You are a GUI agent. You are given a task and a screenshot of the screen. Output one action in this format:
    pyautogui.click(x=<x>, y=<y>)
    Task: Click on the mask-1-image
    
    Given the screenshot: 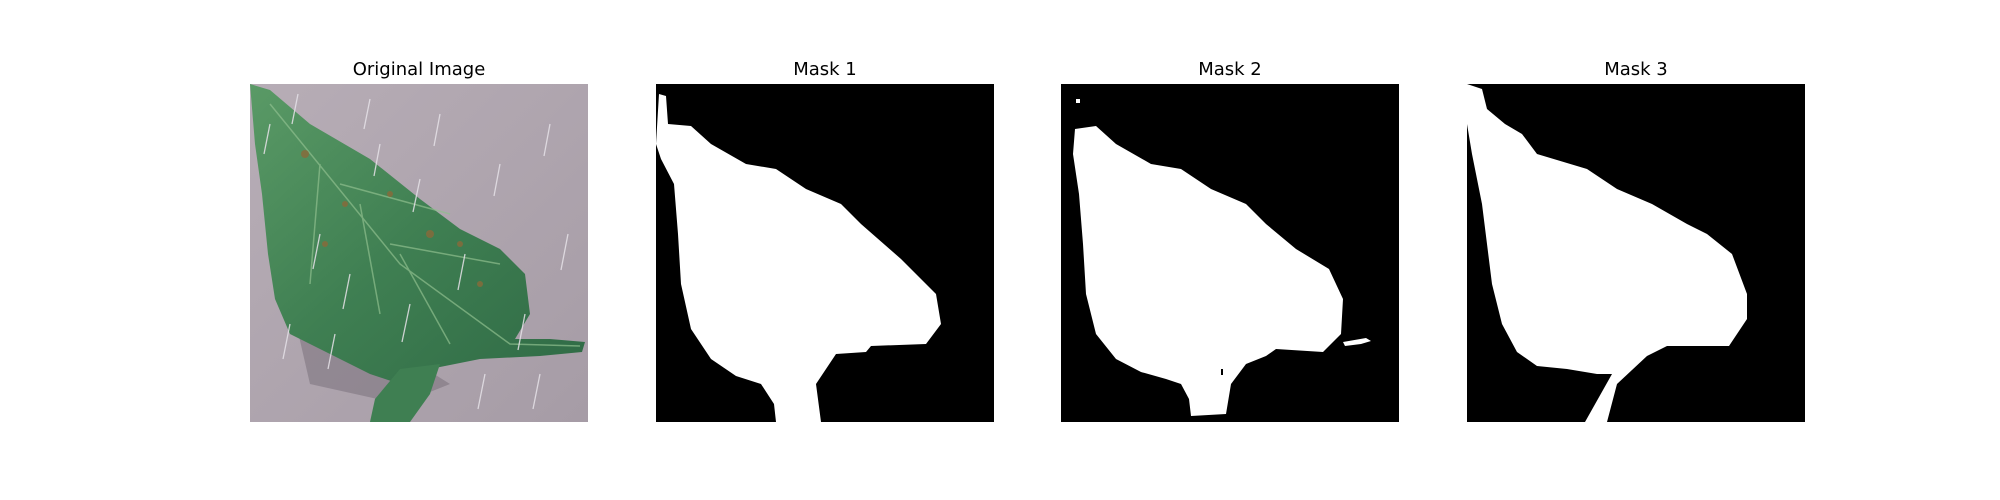 What is the action you would take?
    pyautogui.click(x=825, y=253)
    